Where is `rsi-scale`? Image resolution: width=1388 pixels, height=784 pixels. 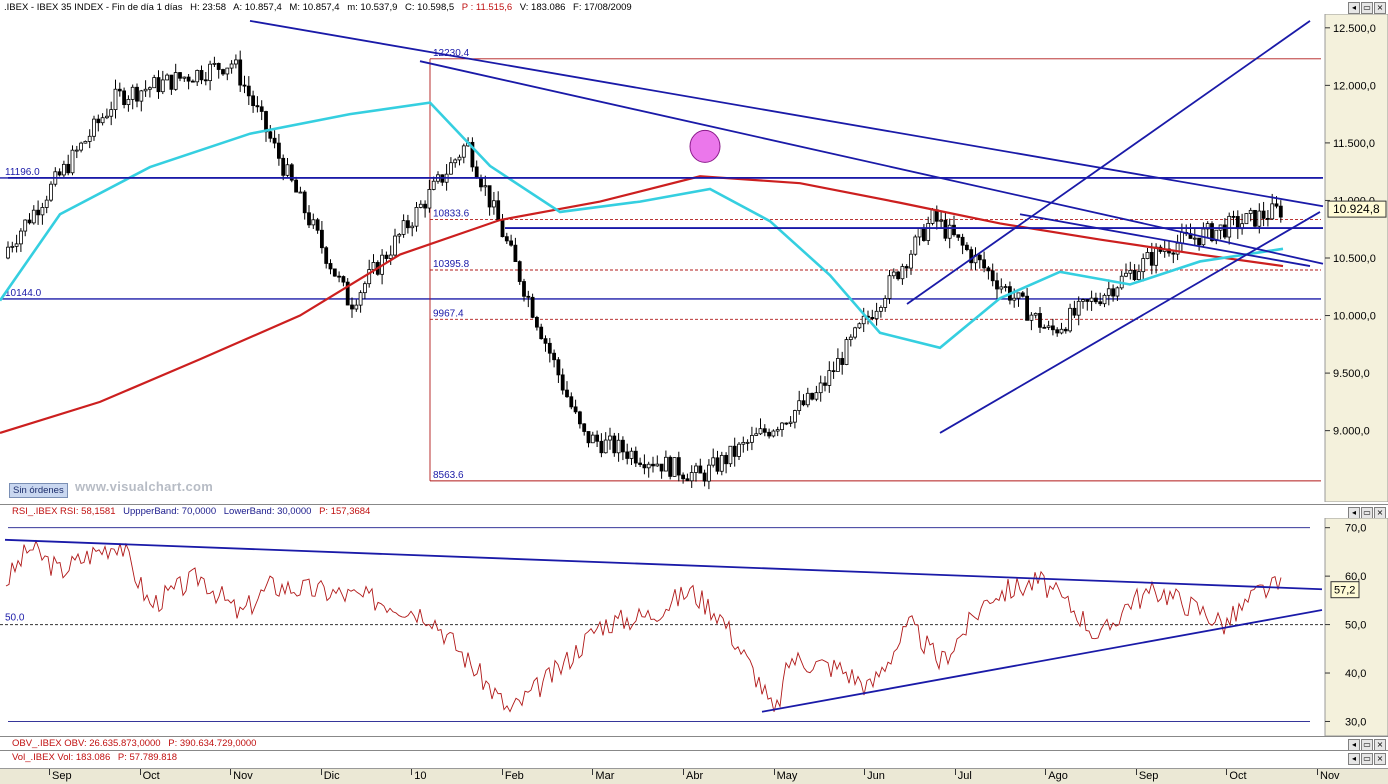 rsi-scale is located at coordinates (1356, 627).